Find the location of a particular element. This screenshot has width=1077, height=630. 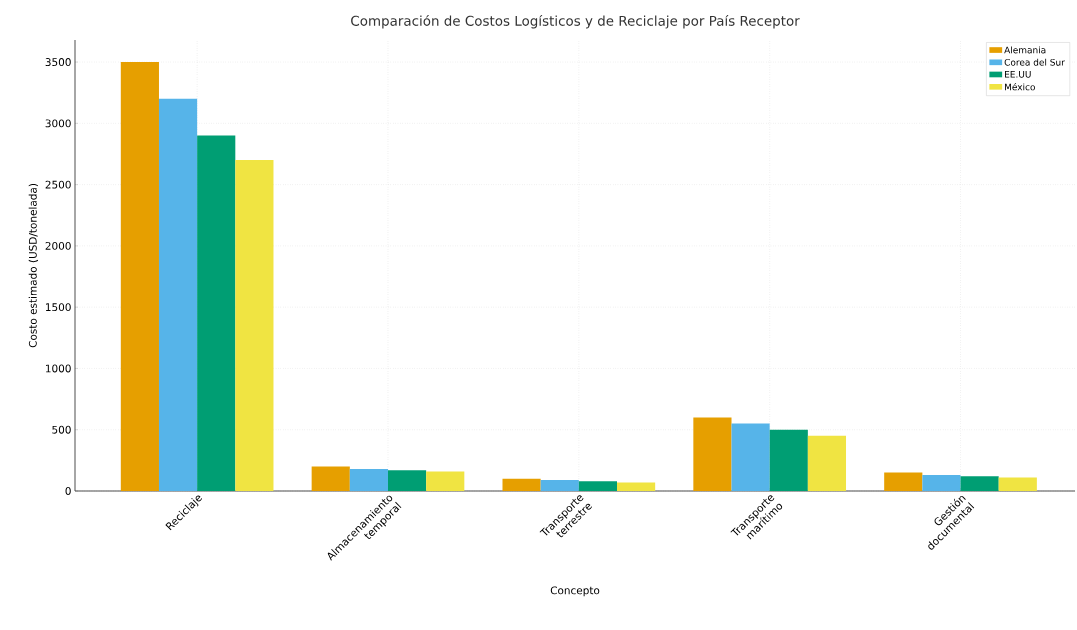

y-tick-label: 1000 is located at coordinates (58, 368).